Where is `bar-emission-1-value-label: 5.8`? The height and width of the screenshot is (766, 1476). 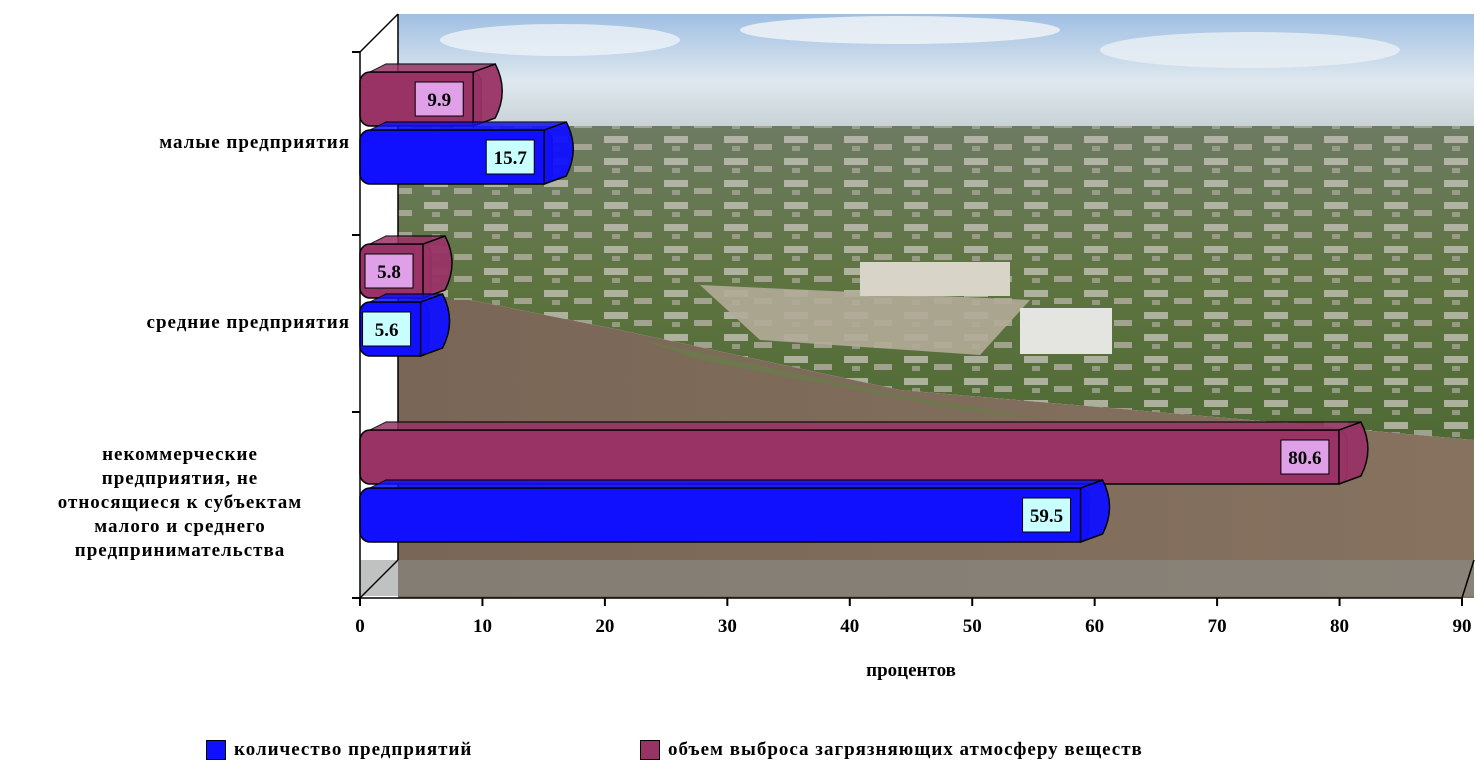
bar-emission-1-value-label: 5.8 is located at coordinates (389, 272).